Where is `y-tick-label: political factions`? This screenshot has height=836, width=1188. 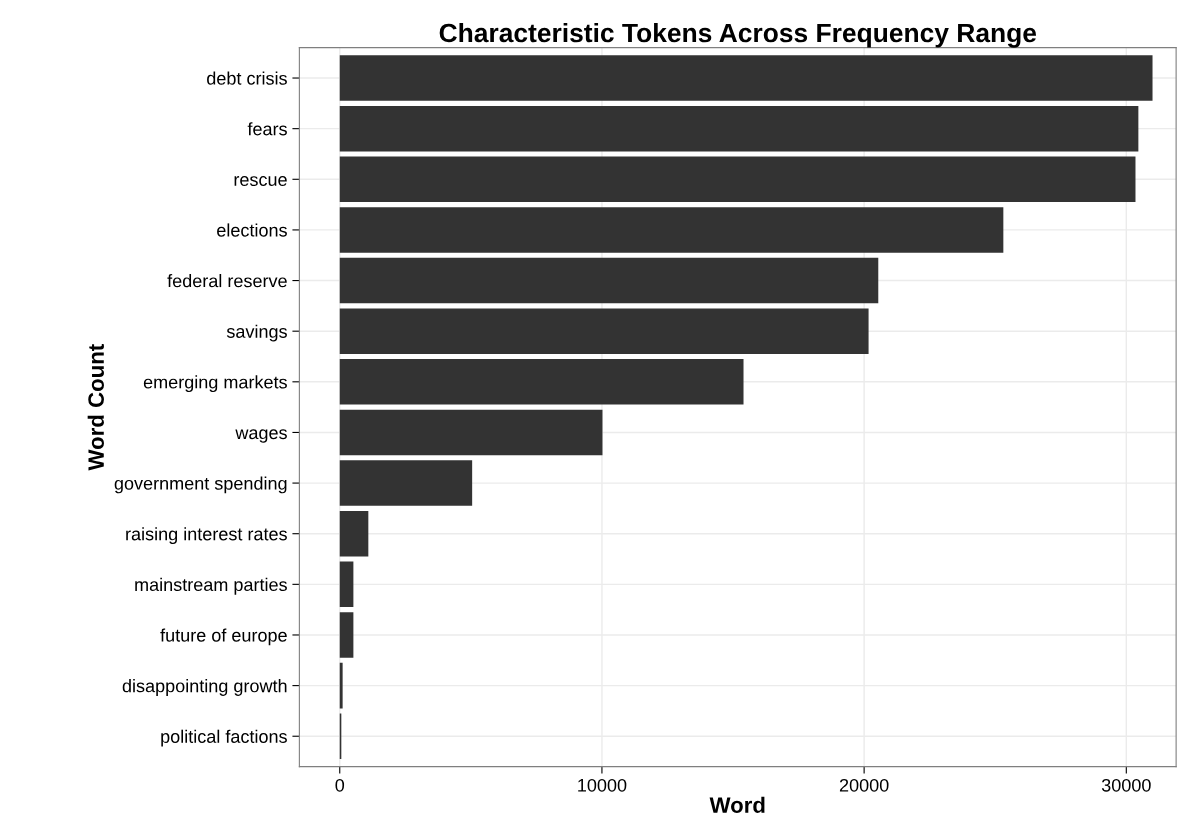
y-tick-label: political factions is located at coordinates (224, 738).